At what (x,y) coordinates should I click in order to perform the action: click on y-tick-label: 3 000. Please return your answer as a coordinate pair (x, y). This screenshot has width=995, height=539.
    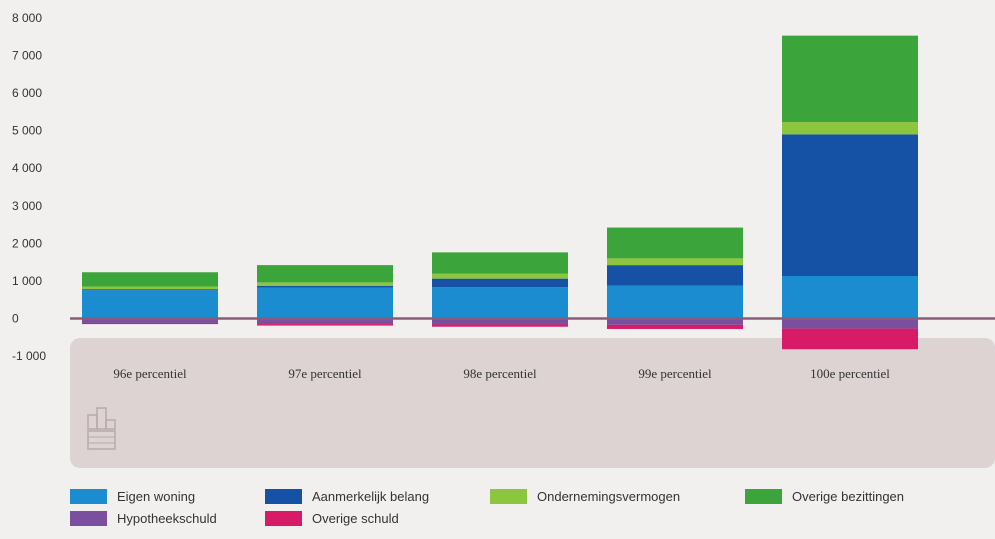
    Looking at the image, I should click on (27, 206).